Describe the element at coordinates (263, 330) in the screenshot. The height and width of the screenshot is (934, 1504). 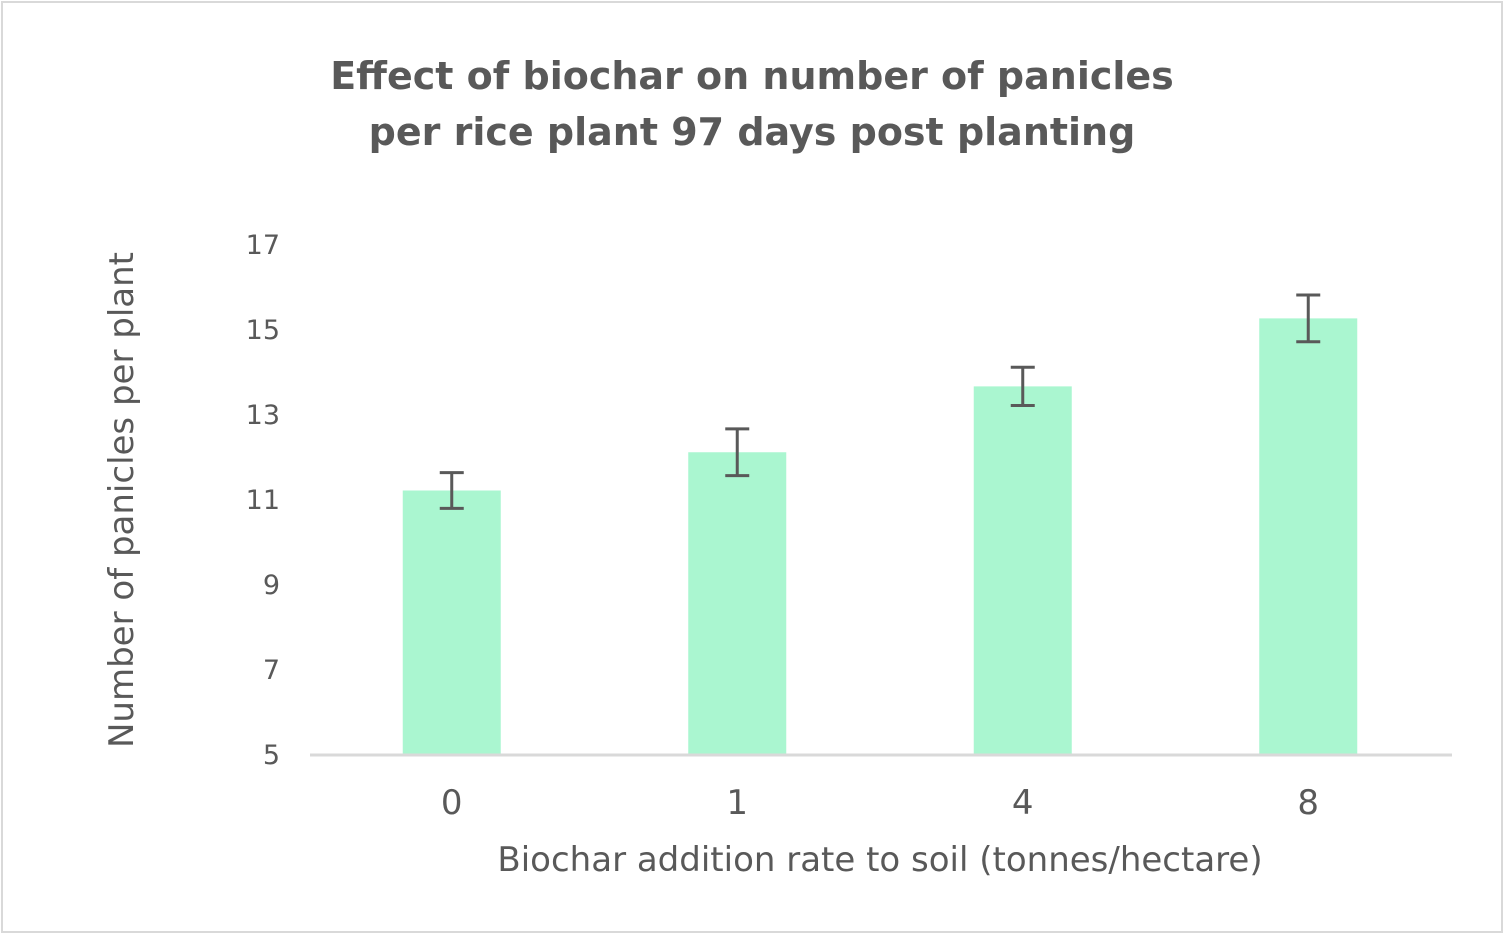
I see `y-tick-label: 15` at that location.